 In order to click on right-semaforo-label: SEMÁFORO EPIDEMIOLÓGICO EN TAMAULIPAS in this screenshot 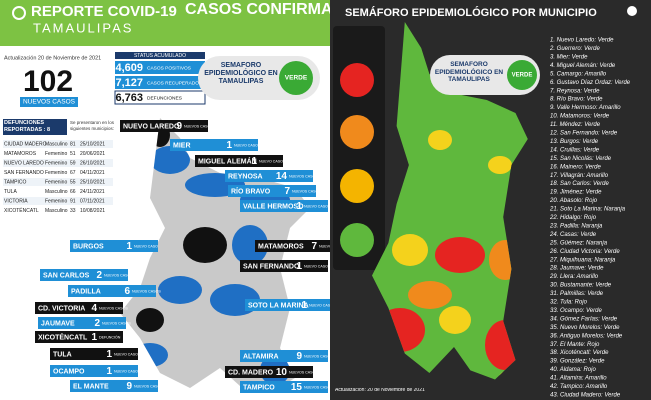, I will do `click(469, 72)`.